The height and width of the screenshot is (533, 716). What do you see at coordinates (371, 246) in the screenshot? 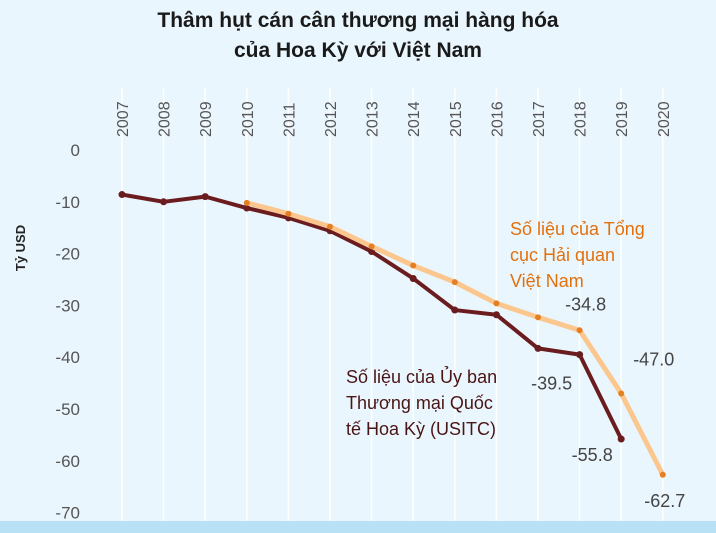
I see `gso-point-2013` at bounding box center [371, 246].